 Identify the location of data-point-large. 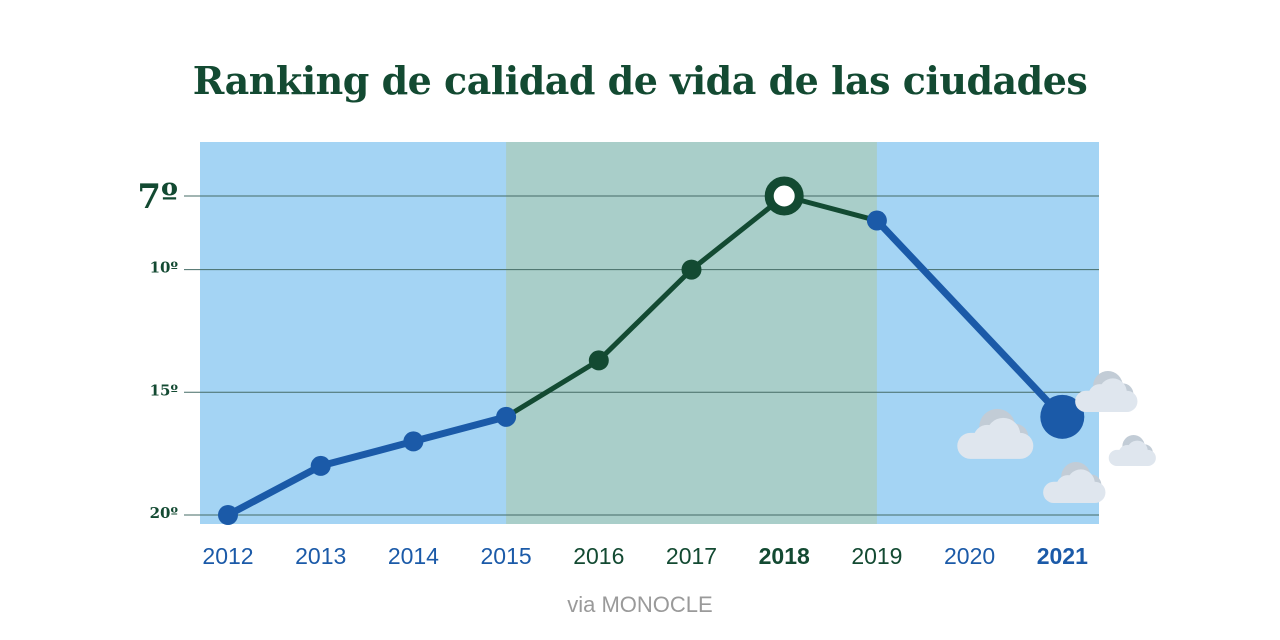
(1062, 416).